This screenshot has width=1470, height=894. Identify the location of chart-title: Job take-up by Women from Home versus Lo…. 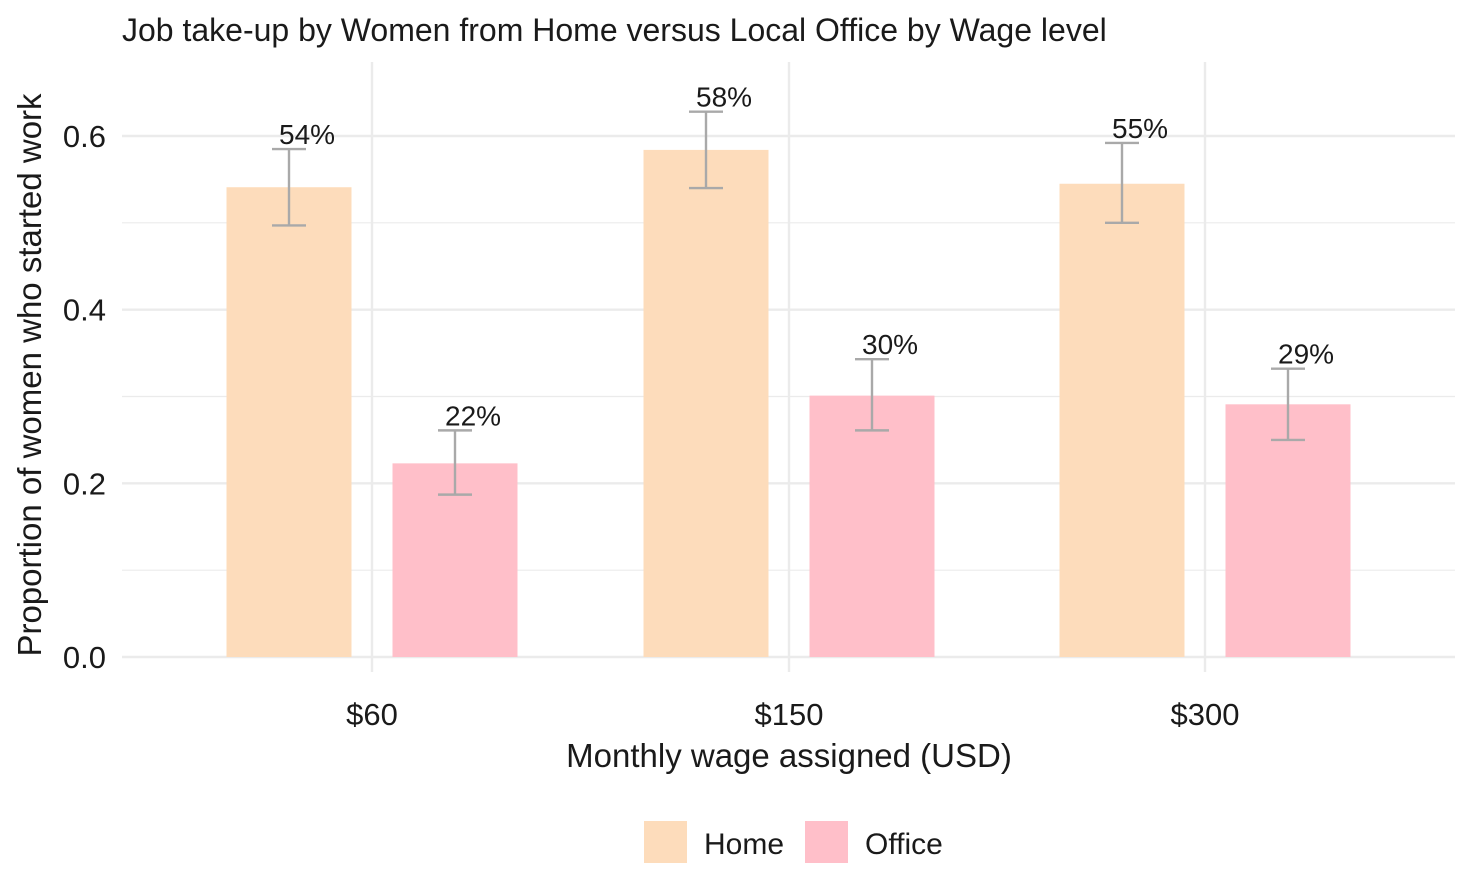
(614, 30).